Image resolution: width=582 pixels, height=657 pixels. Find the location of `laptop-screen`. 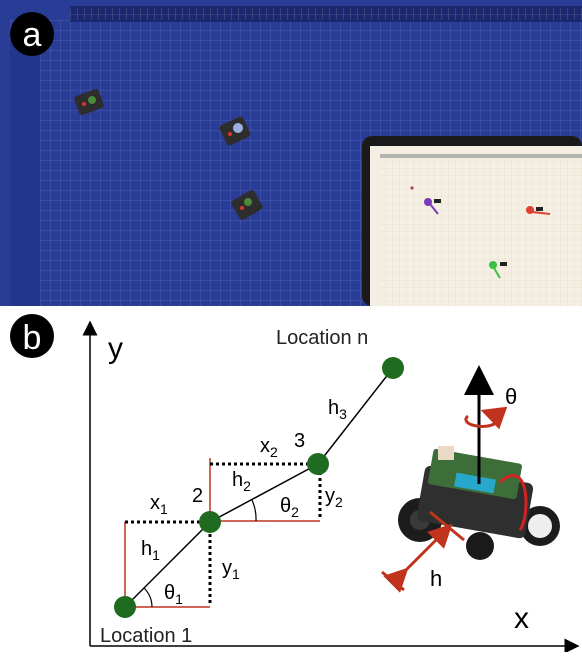

laptop-screen is located at coordinates (472, 221).